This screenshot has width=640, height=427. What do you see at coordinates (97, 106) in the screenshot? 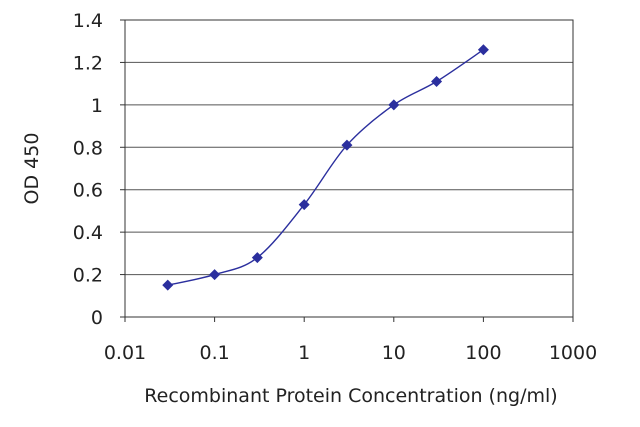
I see `y-tick-label: 1` at bounding box center [97, 106].